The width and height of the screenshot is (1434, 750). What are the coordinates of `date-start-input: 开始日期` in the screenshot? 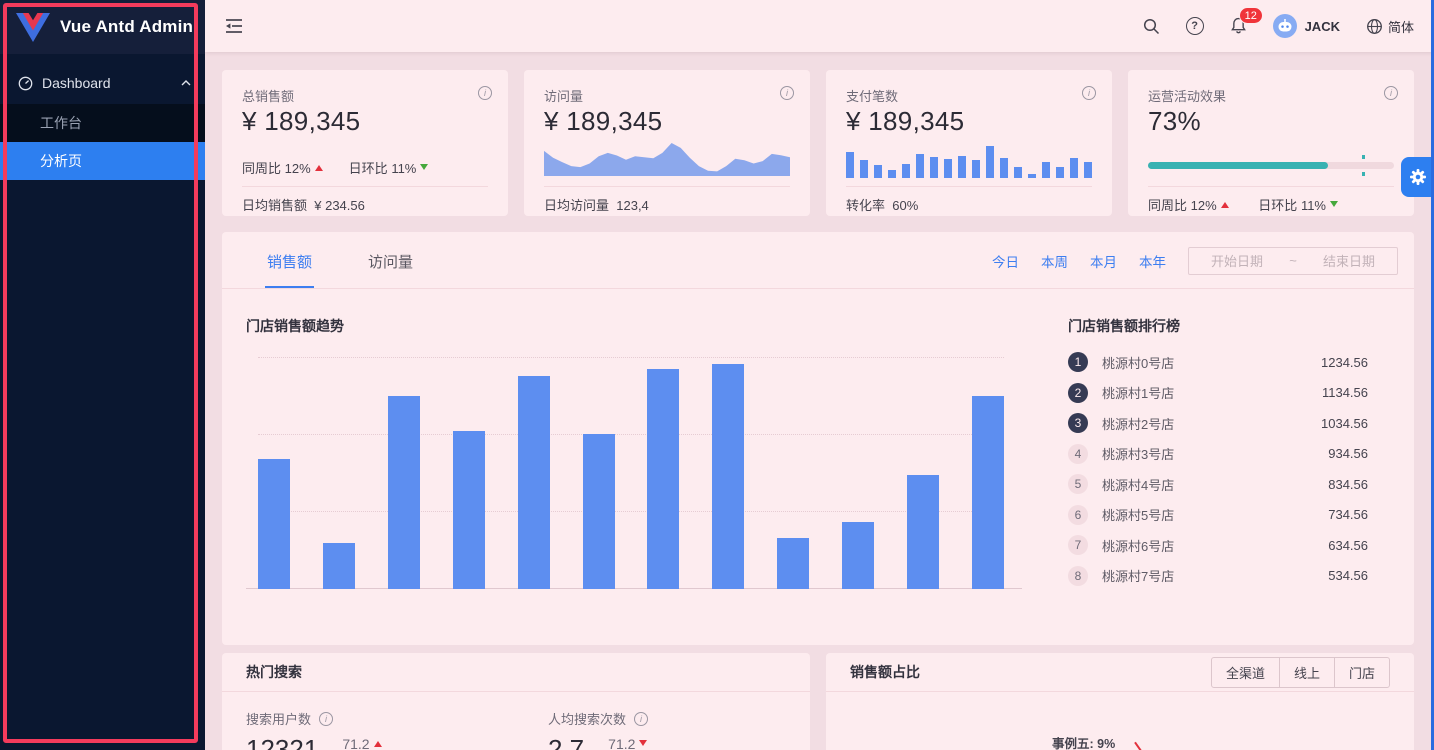 It's located at (1236, 261).